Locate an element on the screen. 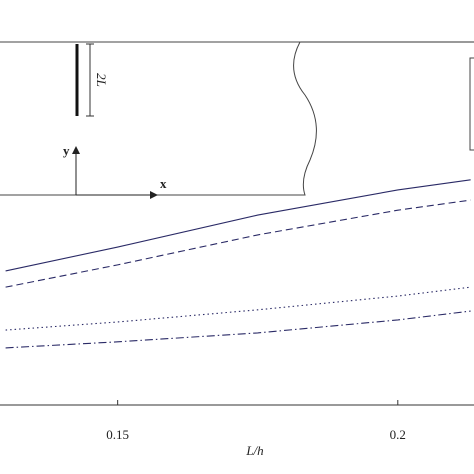 Image resolution: width=474 pixels, height=474 pixels. inset-y-label: y is located at coordinates (66, 150).